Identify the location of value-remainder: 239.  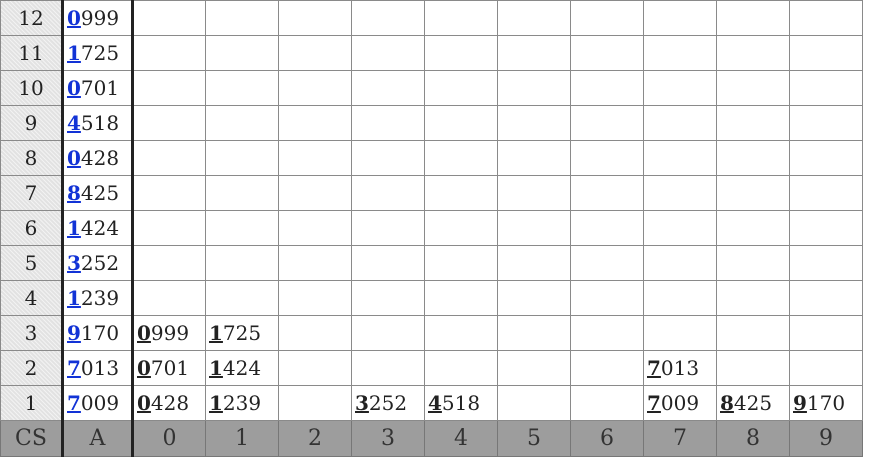
(100, 298).